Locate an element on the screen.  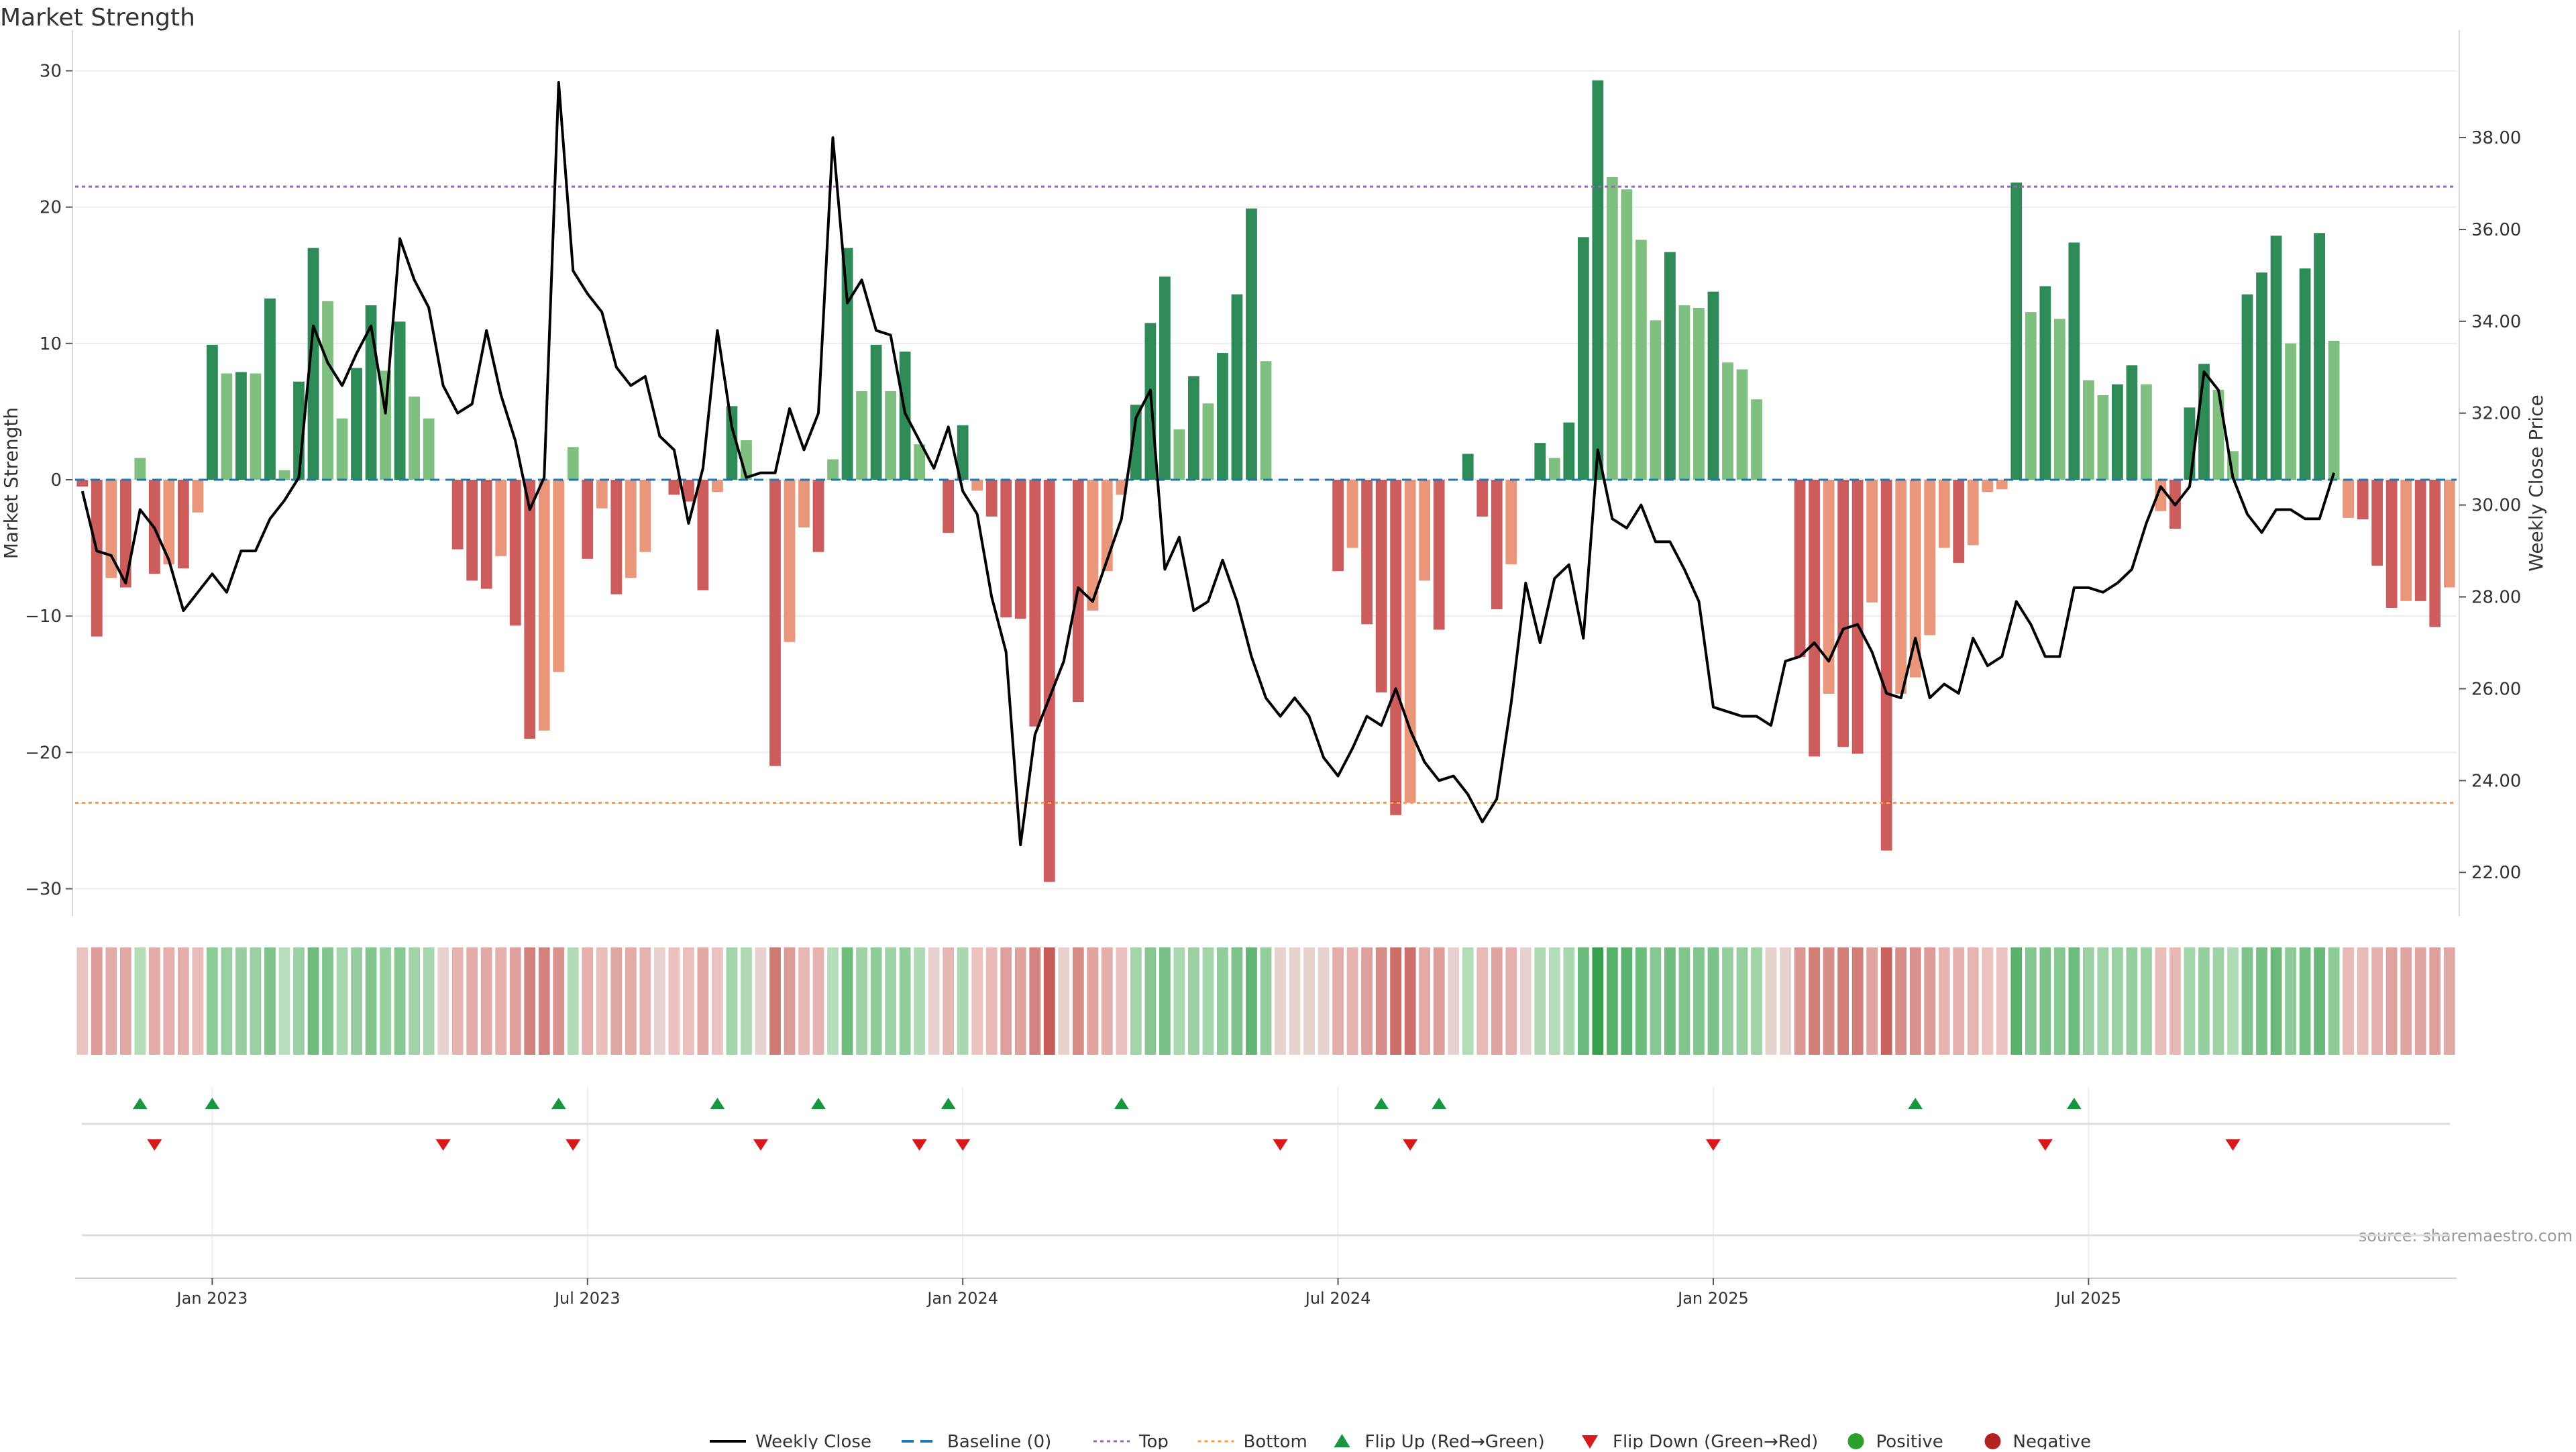
x-tick-label: Jan 2024 is located at coordinates (962, 1298).